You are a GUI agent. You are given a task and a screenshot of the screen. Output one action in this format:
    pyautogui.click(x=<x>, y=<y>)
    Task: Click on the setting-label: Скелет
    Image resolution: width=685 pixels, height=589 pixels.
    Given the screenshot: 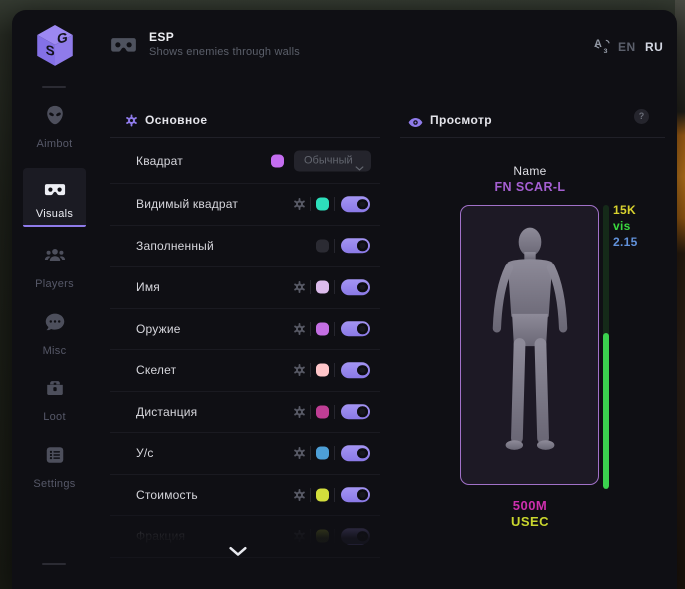 What is the action you would take?
    pyautogui.click(x=156, y=370)
    